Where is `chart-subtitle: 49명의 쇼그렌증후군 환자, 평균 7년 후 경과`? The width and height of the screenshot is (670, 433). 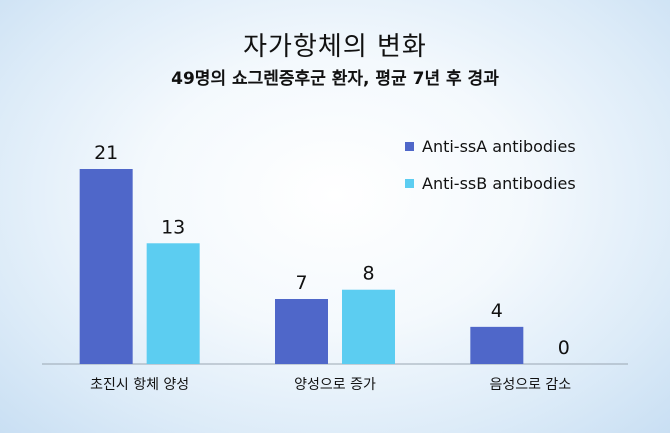
chart-subtitle: 49명의 쇼그렌증후군 환자, 평균 7년 후 경과 is located at coordinates (335, 79).